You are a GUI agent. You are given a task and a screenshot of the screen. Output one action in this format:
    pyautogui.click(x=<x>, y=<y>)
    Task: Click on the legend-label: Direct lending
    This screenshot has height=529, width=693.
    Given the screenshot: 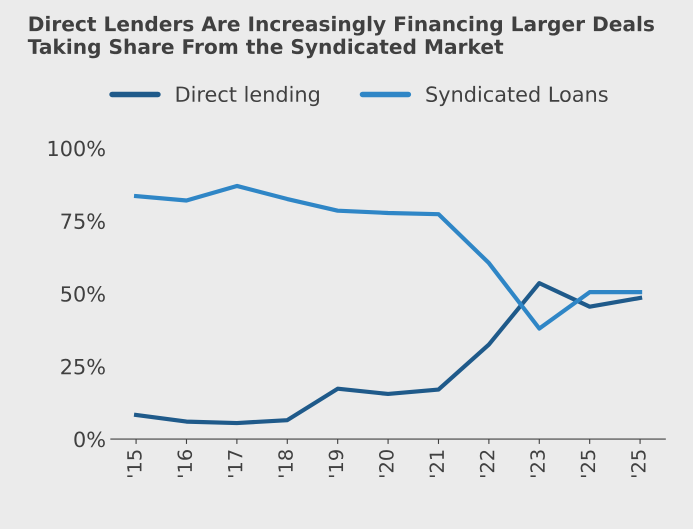 What is the action you would take?
    pyautogui.click(x=247, y=96)
    